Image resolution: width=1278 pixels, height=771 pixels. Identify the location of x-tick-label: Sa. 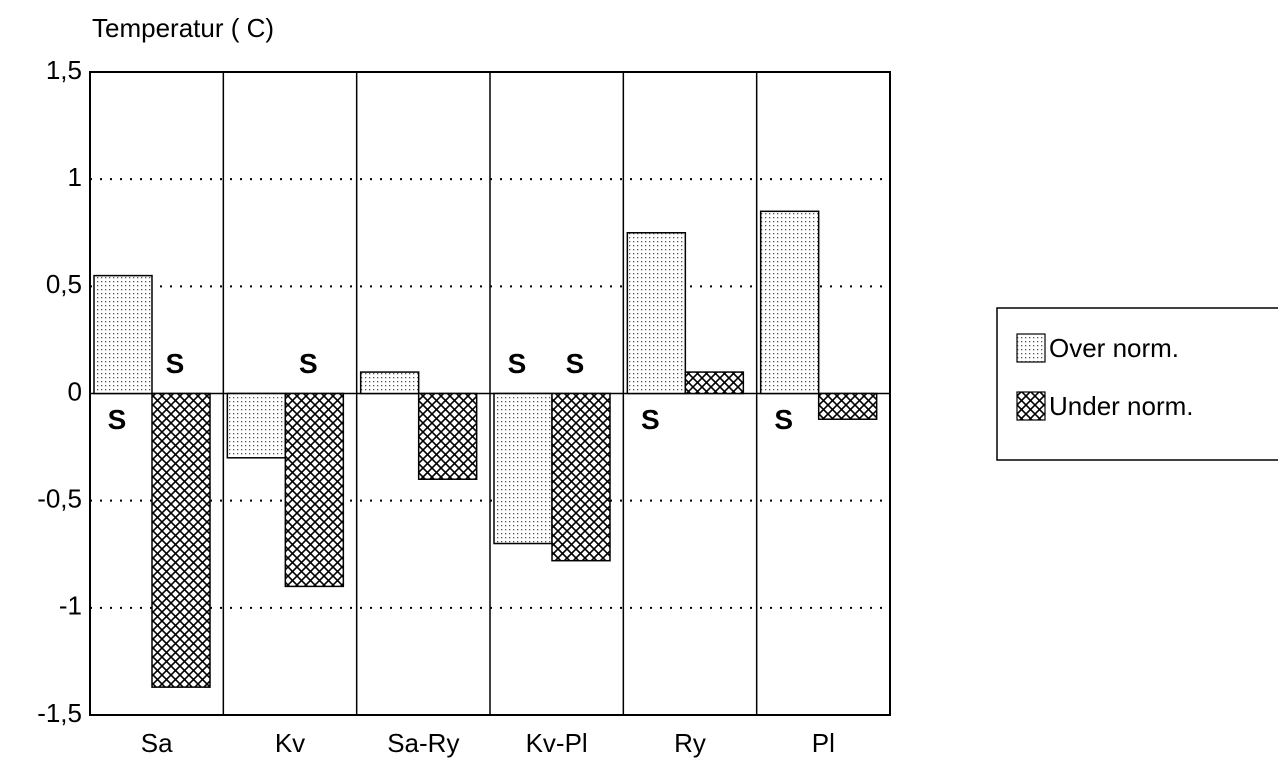
(157, 743).